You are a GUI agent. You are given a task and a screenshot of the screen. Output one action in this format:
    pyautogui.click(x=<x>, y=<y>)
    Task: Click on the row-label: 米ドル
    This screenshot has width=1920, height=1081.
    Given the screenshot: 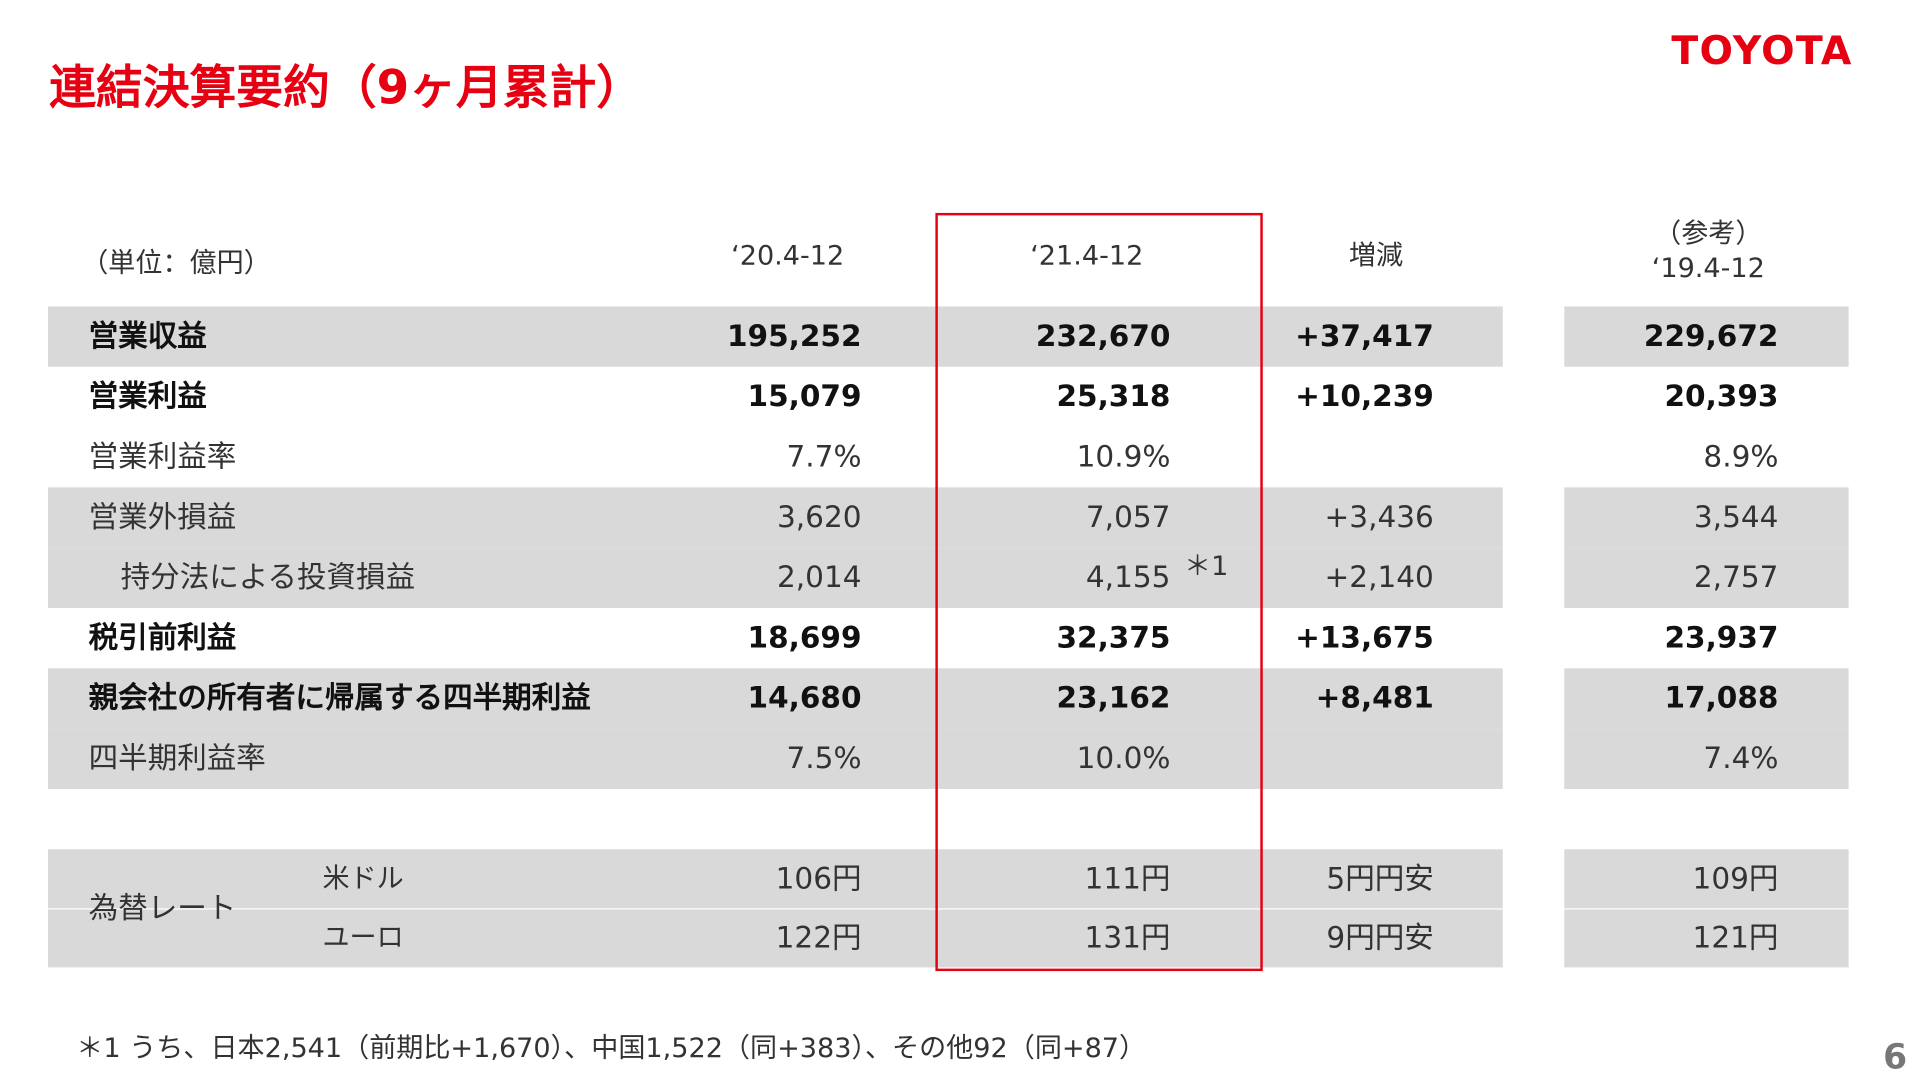 What is the action you would take?
    pyautogui.click(x=363, y=879)
    